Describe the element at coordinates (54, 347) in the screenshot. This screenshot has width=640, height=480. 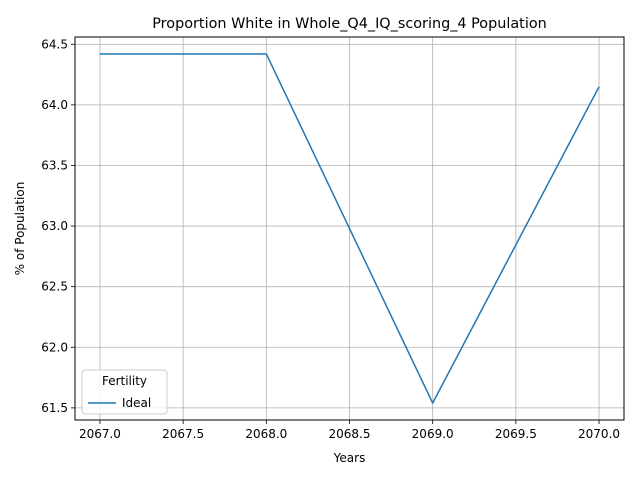
I see `y-tick-label: 62.0` at that location.